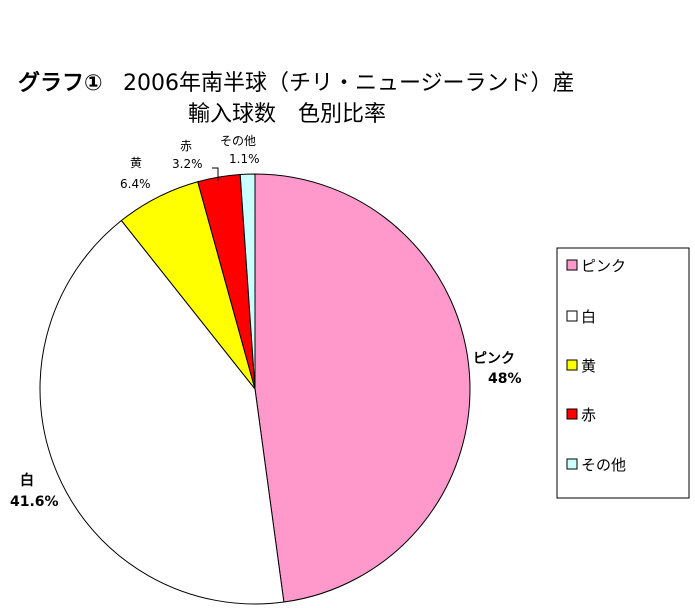  I want to click on slice-label-other-value: 1.1%, so click(244, 159).